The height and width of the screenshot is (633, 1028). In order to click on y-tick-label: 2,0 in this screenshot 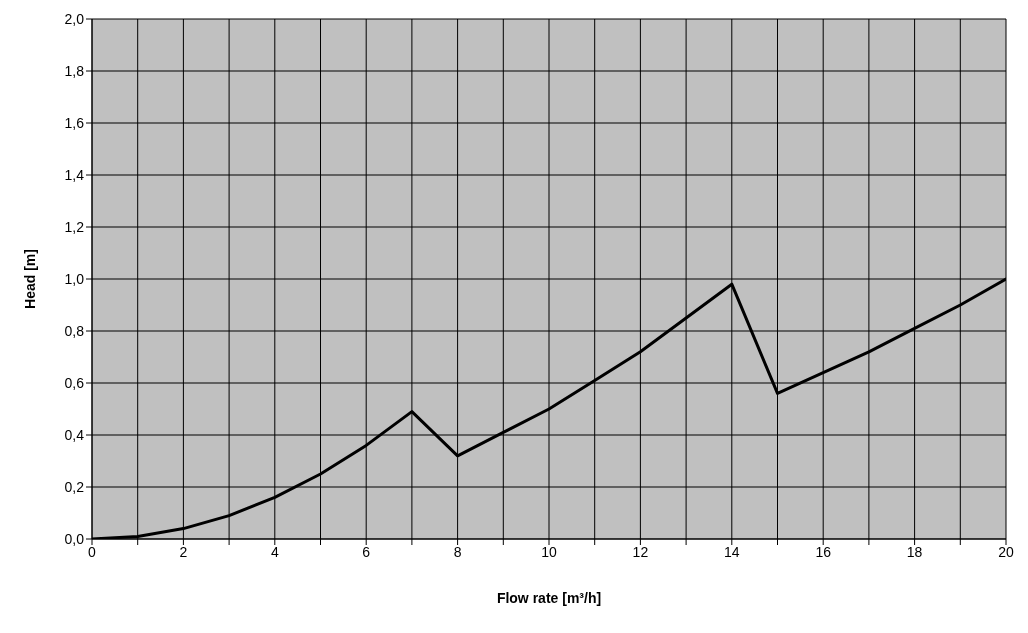, I will do `click(74, 18)`.